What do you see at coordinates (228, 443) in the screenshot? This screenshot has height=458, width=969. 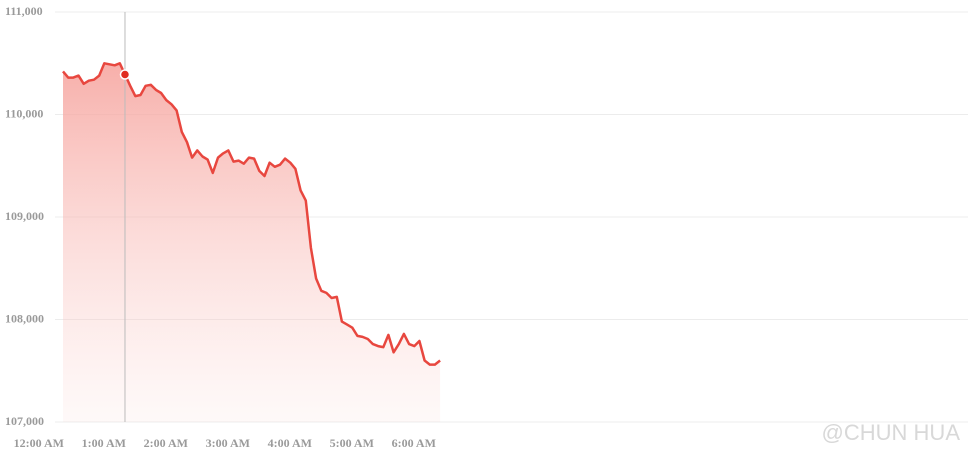 I see `x-tick-label: 3:00 AM` at bounding box center [228, 443].